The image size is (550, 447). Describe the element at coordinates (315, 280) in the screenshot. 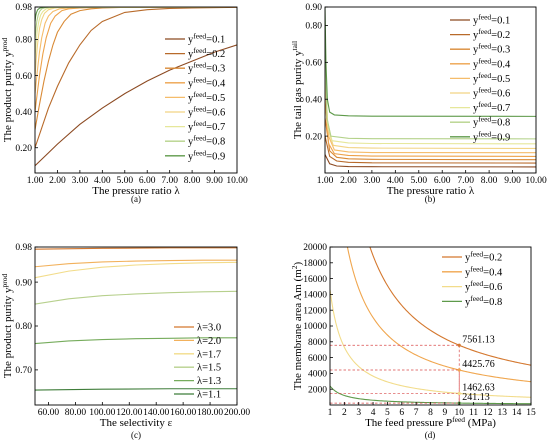

I see `y-tick-label: 16000` at that location.